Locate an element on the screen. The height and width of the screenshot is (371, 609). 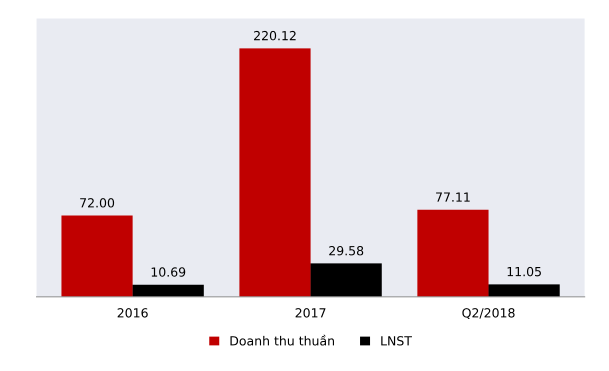
data-label: 10.69 is located at coordinates (169, 272).